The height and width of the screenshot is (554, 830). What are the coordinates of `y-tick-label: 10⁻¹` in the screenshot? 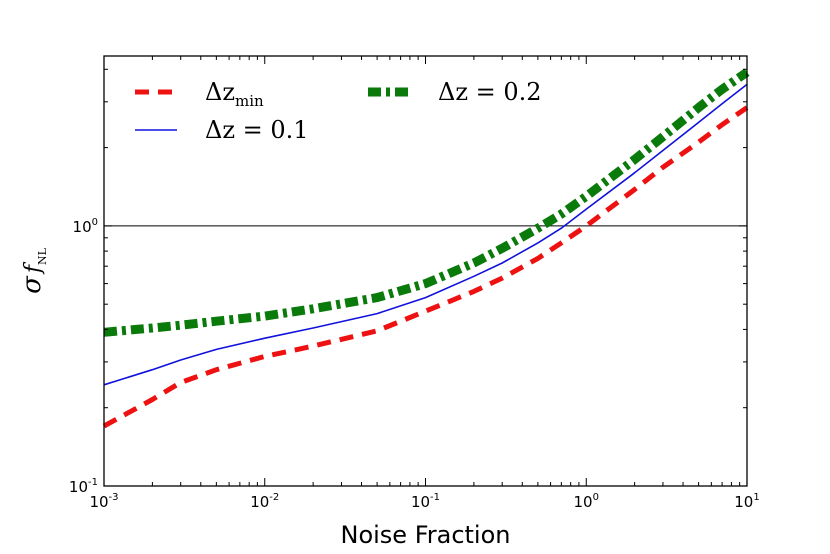 It's located at (83, 486).